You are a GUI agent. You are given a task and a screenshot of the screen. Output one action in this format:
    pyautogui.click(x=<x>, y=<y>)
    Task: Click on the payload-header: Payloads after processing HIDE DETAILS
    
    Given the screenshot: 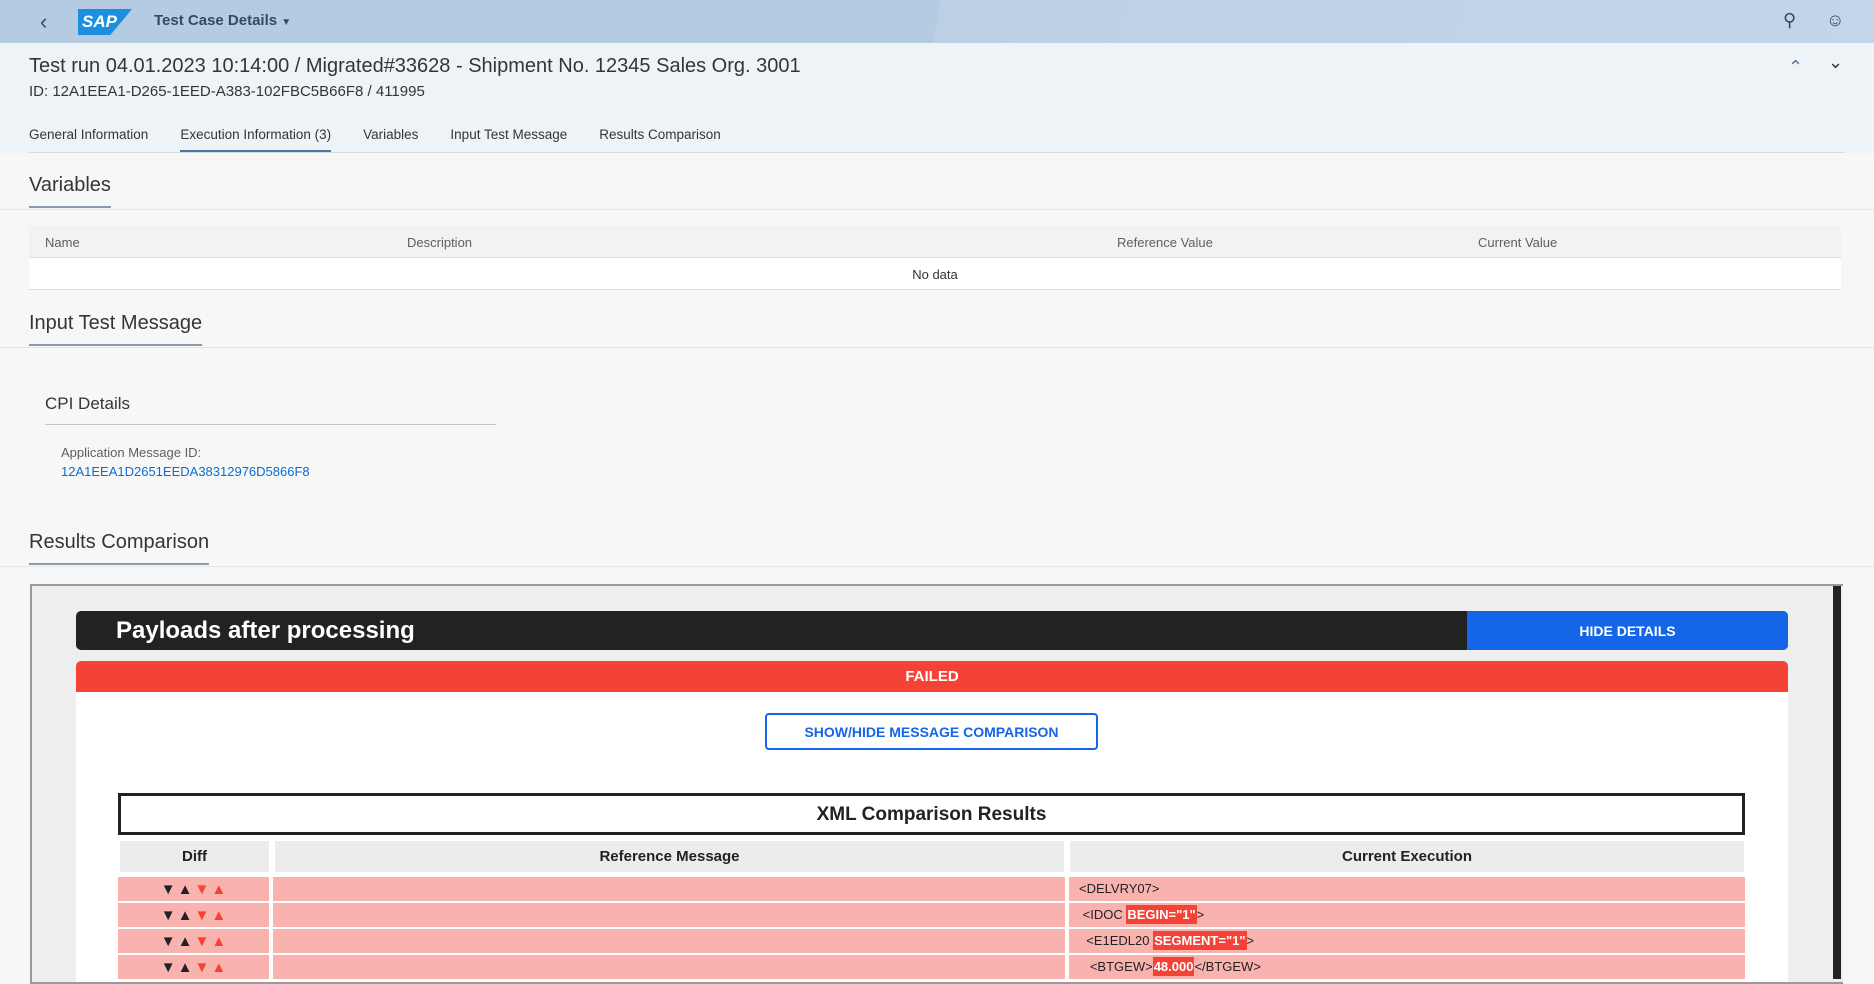 What is the action you would take?
    pyautogui.click(x=932, y=630)
    